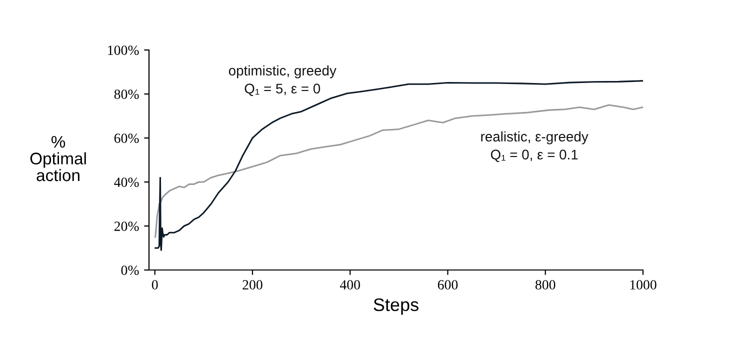  What do you see at coordinates (130, 270) in the screenshot?
I see `y-tick-label: 0%` at bounding box center [130, 270].